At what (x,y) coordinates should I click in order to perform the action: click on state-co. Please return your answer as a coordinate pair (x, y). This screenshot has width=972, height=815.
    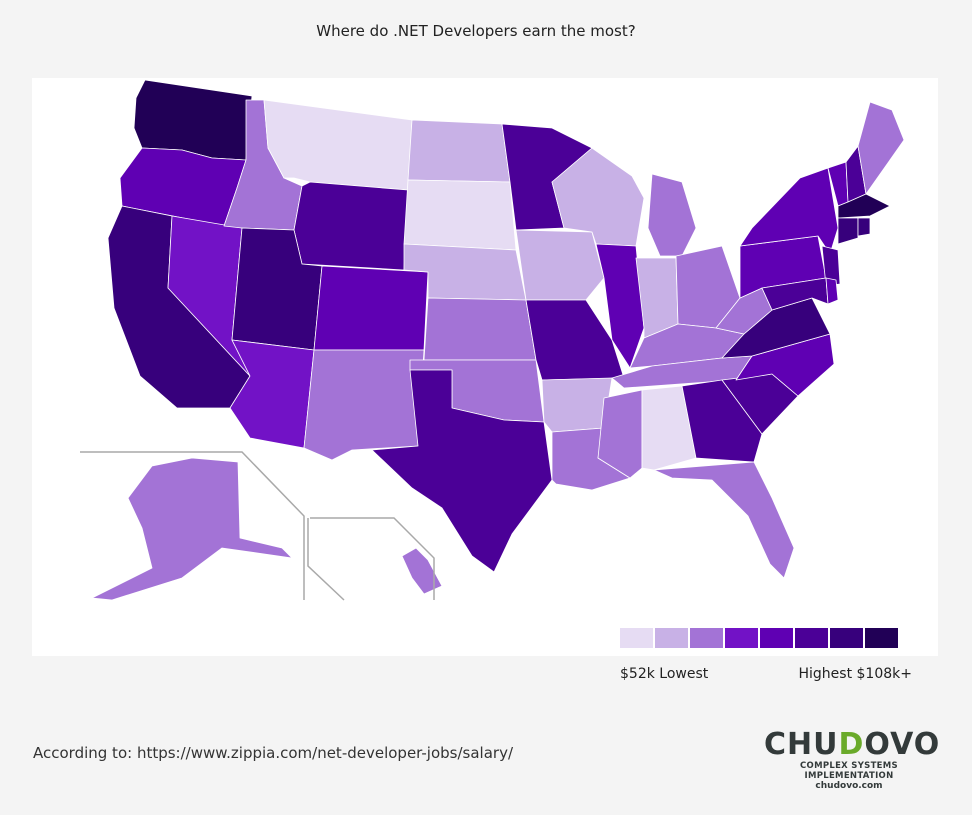
    Looking at the image, I should click on (371, 308).